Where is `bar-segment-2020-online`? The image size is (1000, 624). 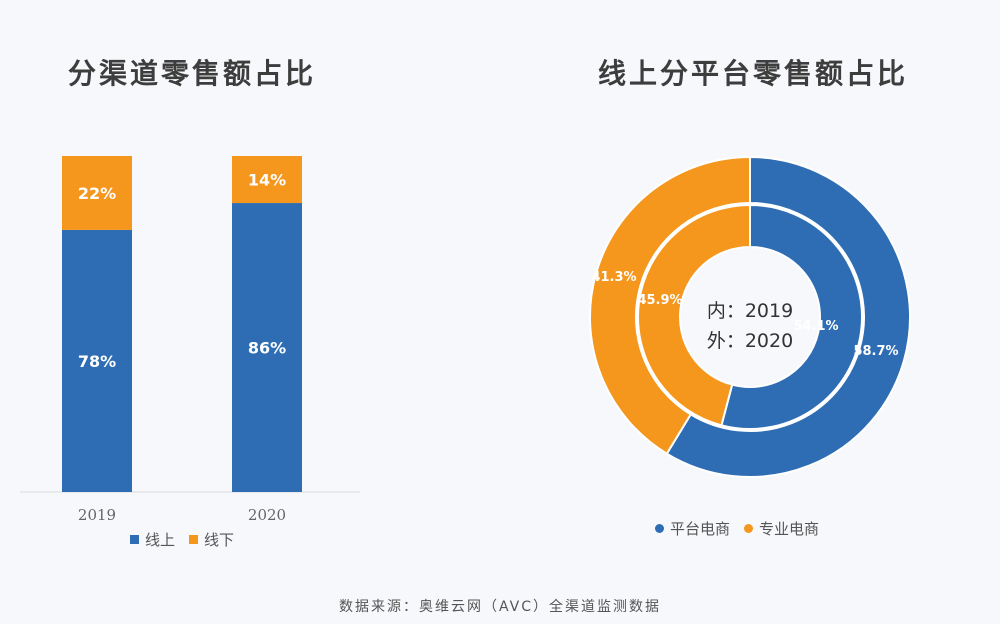 bar-segment-2020-online is located at coordinates (267, 348).